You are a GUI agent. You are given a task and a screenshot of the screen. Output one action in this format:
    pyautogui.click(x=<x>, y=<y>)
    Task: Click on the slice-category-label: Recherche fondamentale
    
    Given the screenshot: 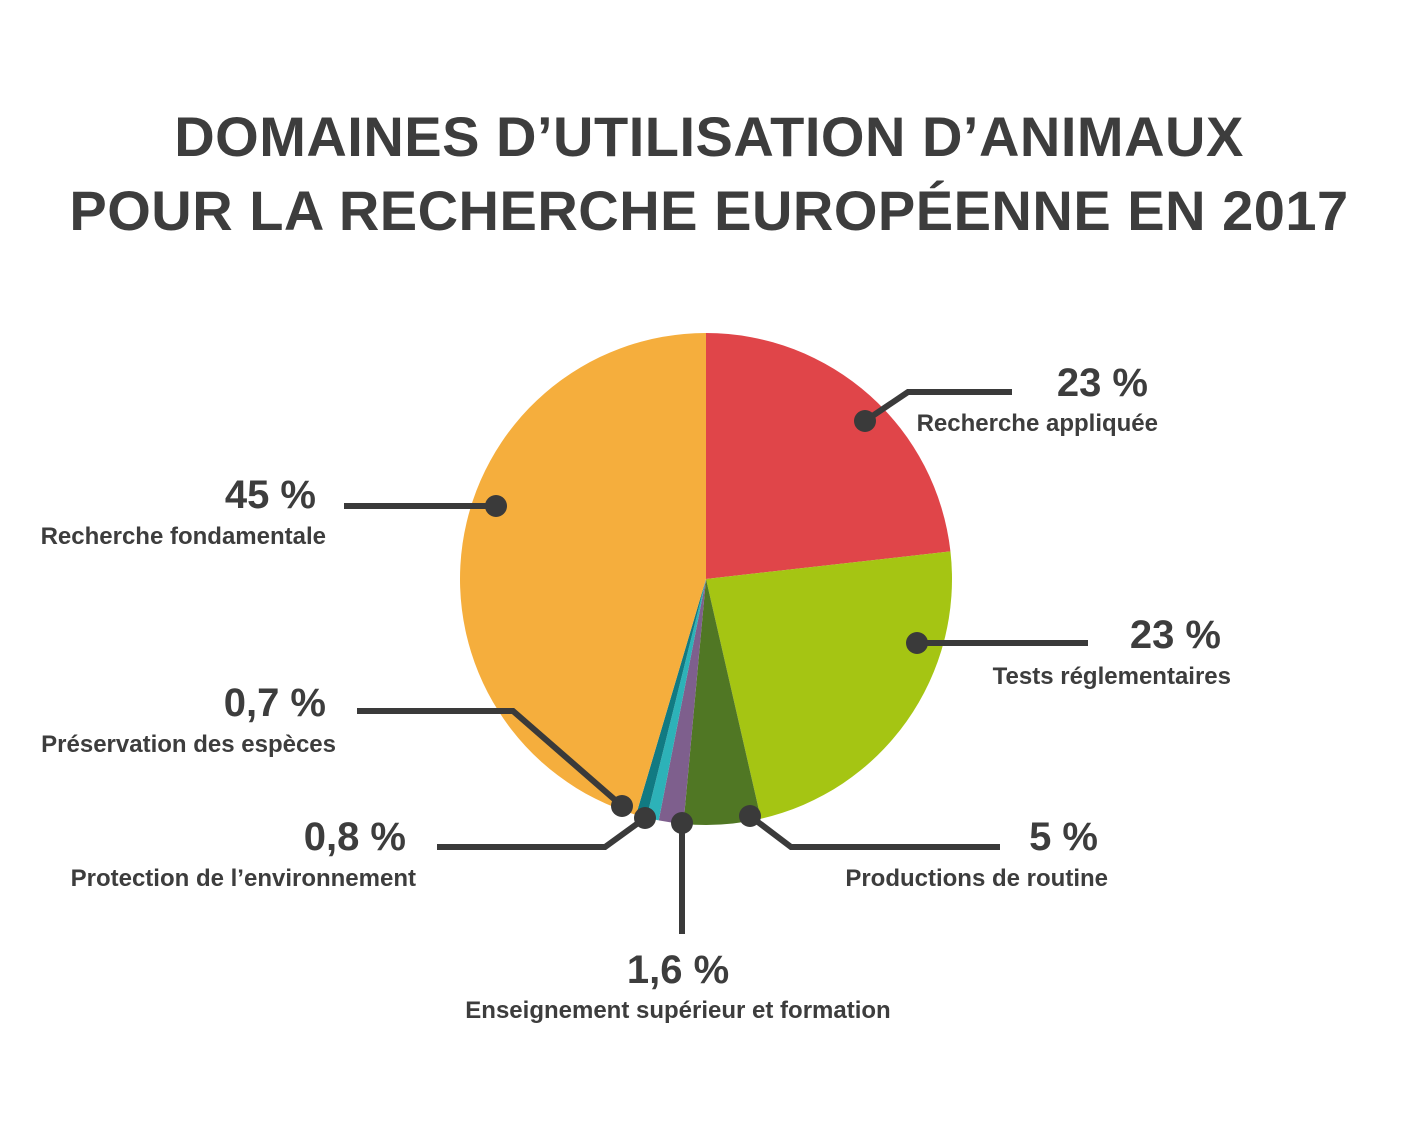 What is the action you would take?
    pyautogui.click(x=183, y=536)
    